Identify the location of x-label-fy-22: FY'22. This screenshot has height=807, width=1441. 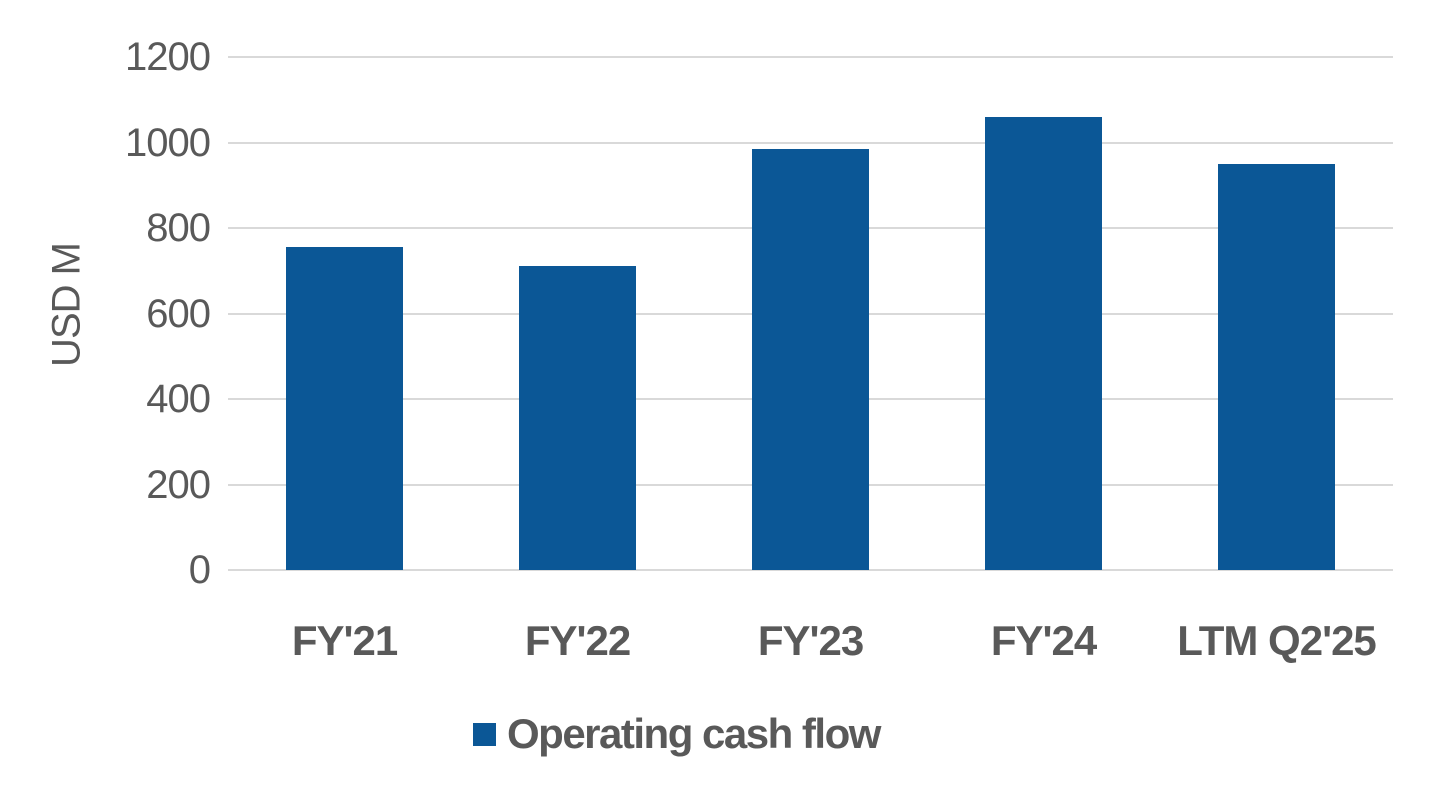
(577, 640).